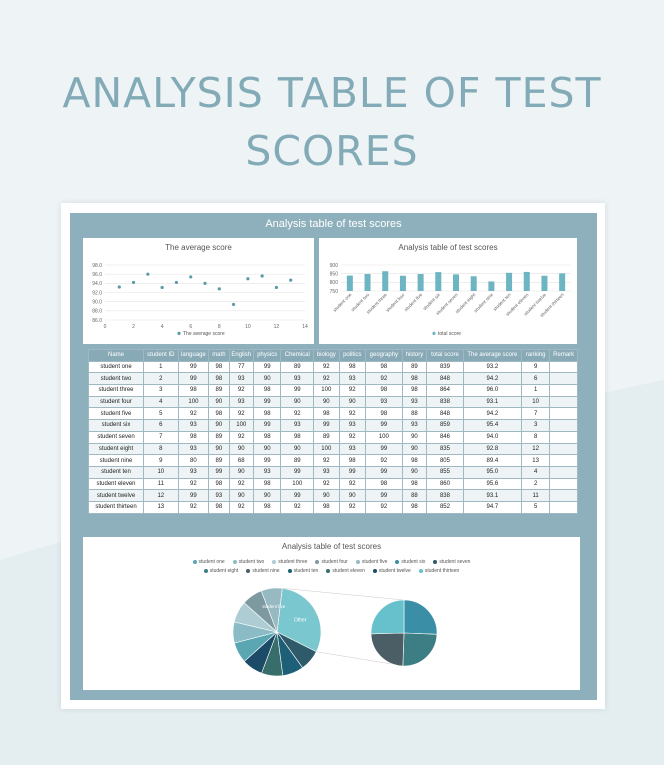 This screenshot has width=664, height=765. What do you see at coordinates (563, 355) in the screenshot?
I see `header-cell: Remark` at bounding box center [563, 355].